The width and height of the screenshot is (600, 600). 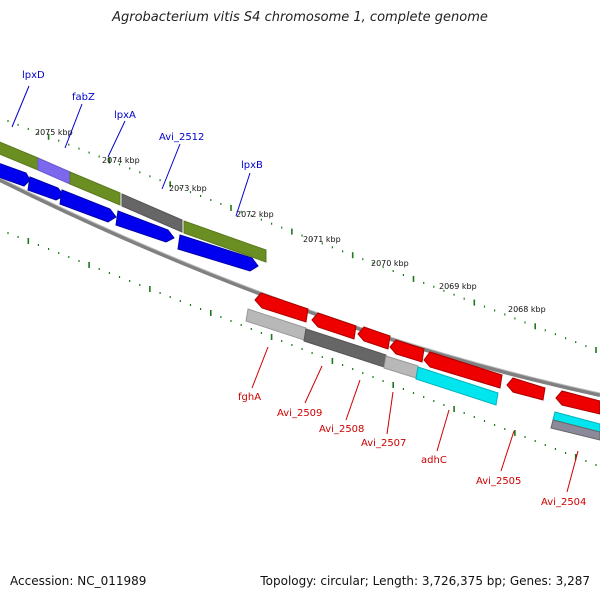 I want to click on gene-arrow-avi2508, so click(x=374, y=338).